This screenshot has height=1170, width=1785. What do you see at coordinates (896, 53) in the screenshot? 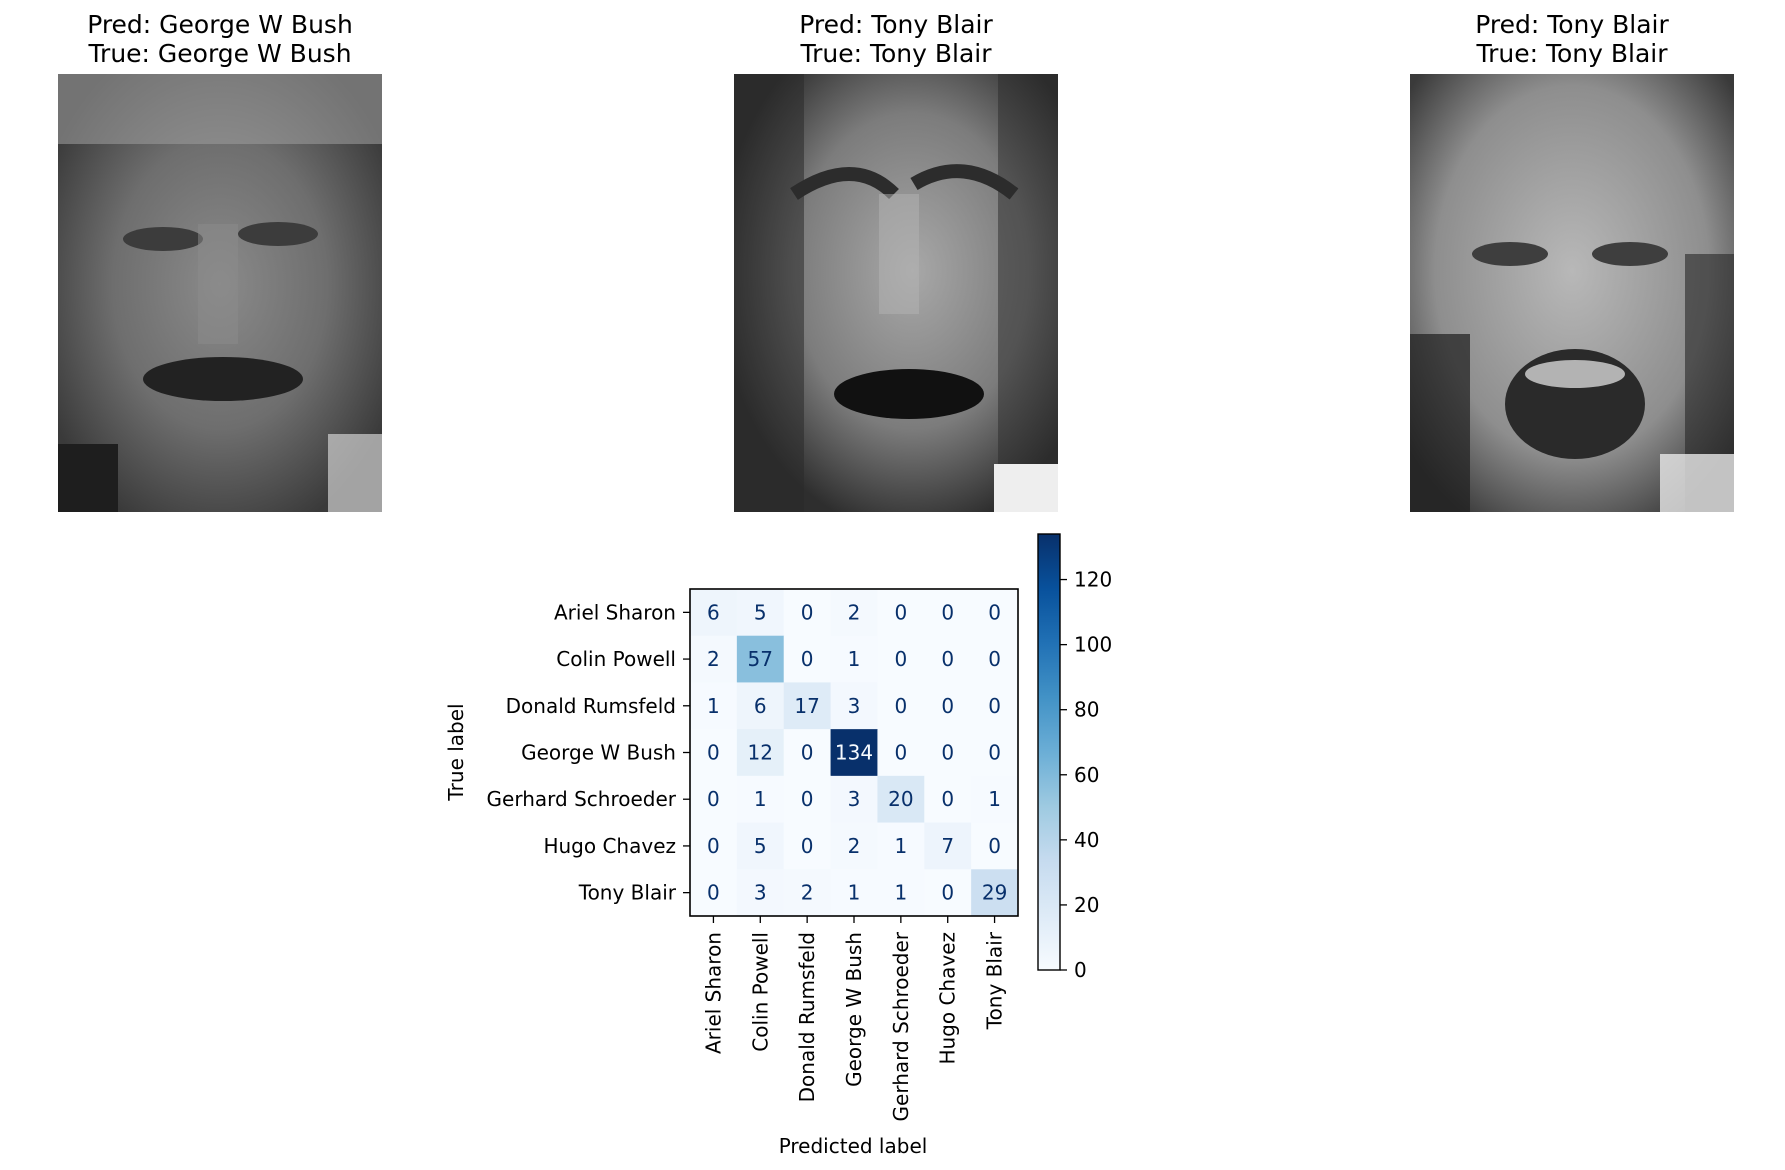
I see `panel-2-true-label: True: Tony Blair` at bounding box center [896, 53].